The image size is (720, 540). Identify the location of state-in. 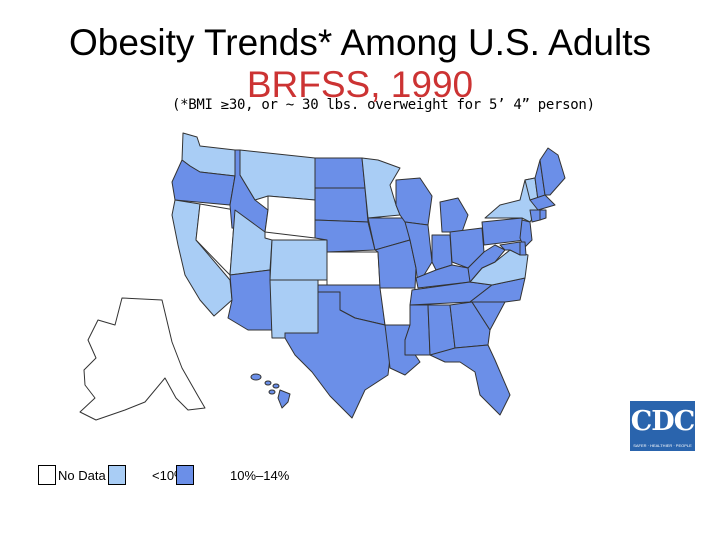
(442, 252).